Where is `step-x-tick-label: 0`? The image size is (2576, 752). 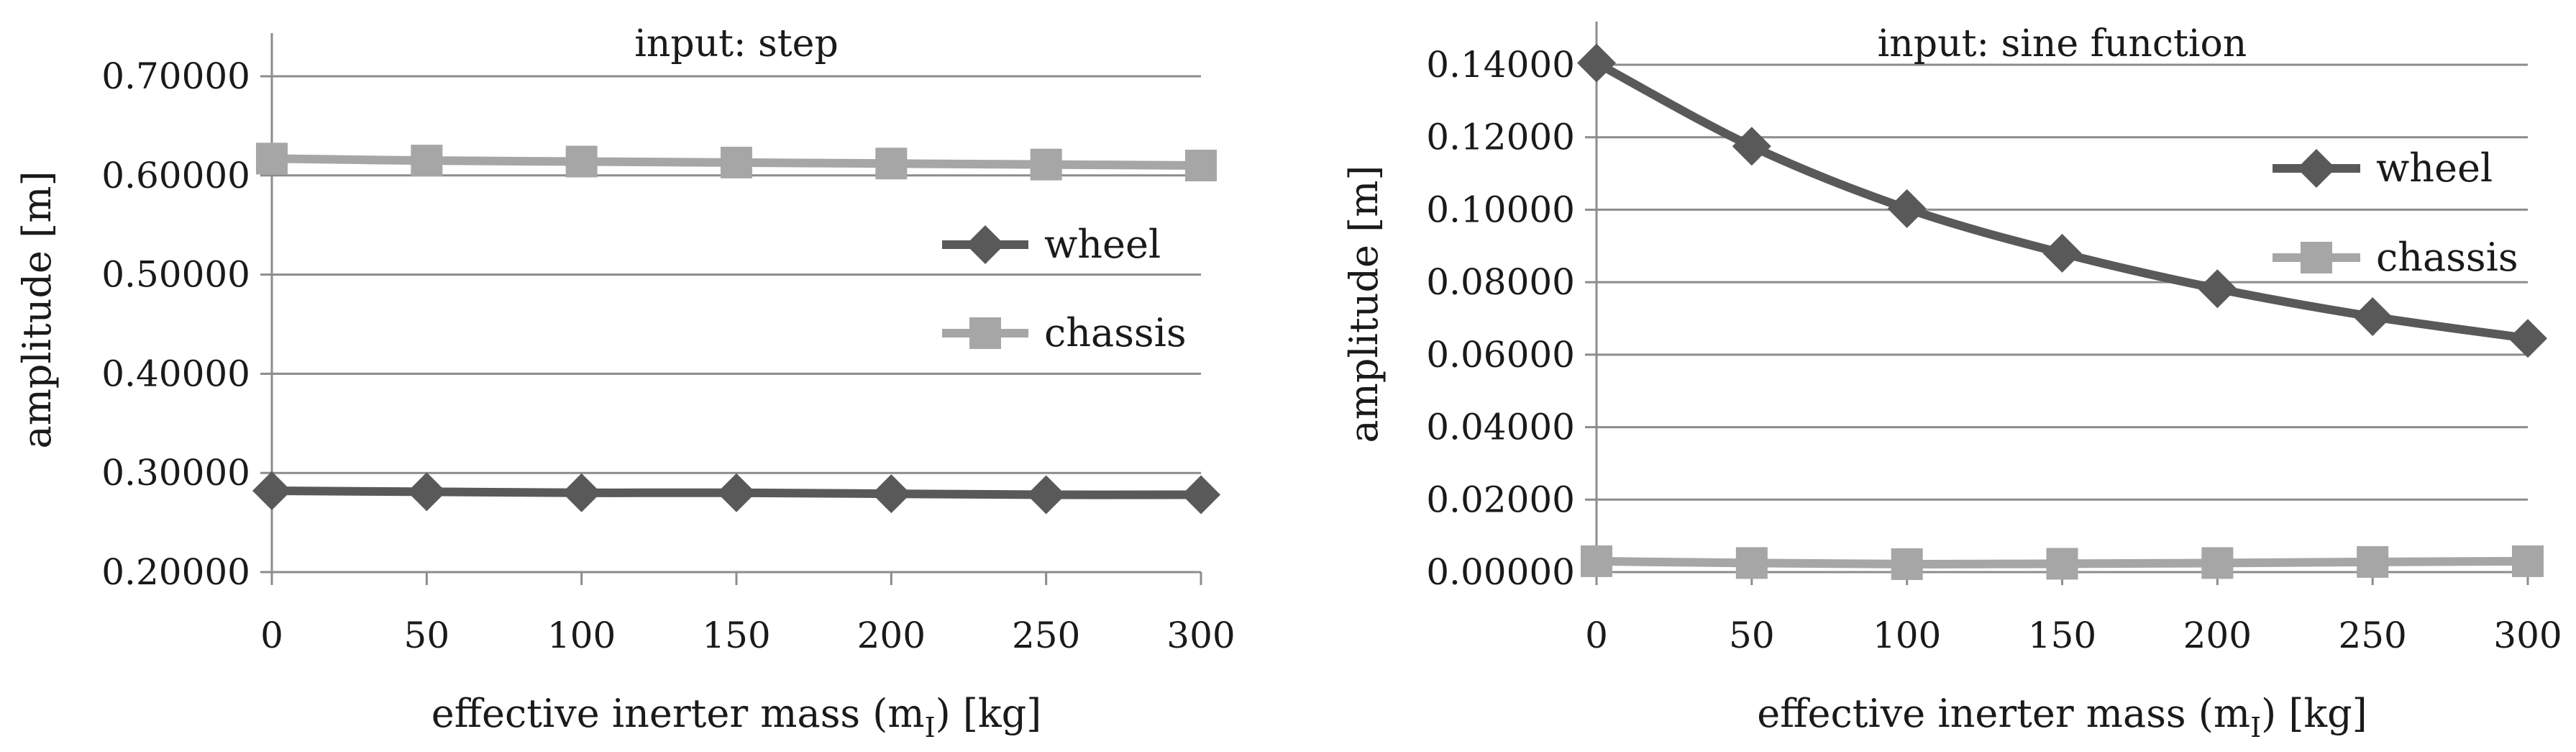 step-x-tick-label: 0 is located at coordinates (271, 635).